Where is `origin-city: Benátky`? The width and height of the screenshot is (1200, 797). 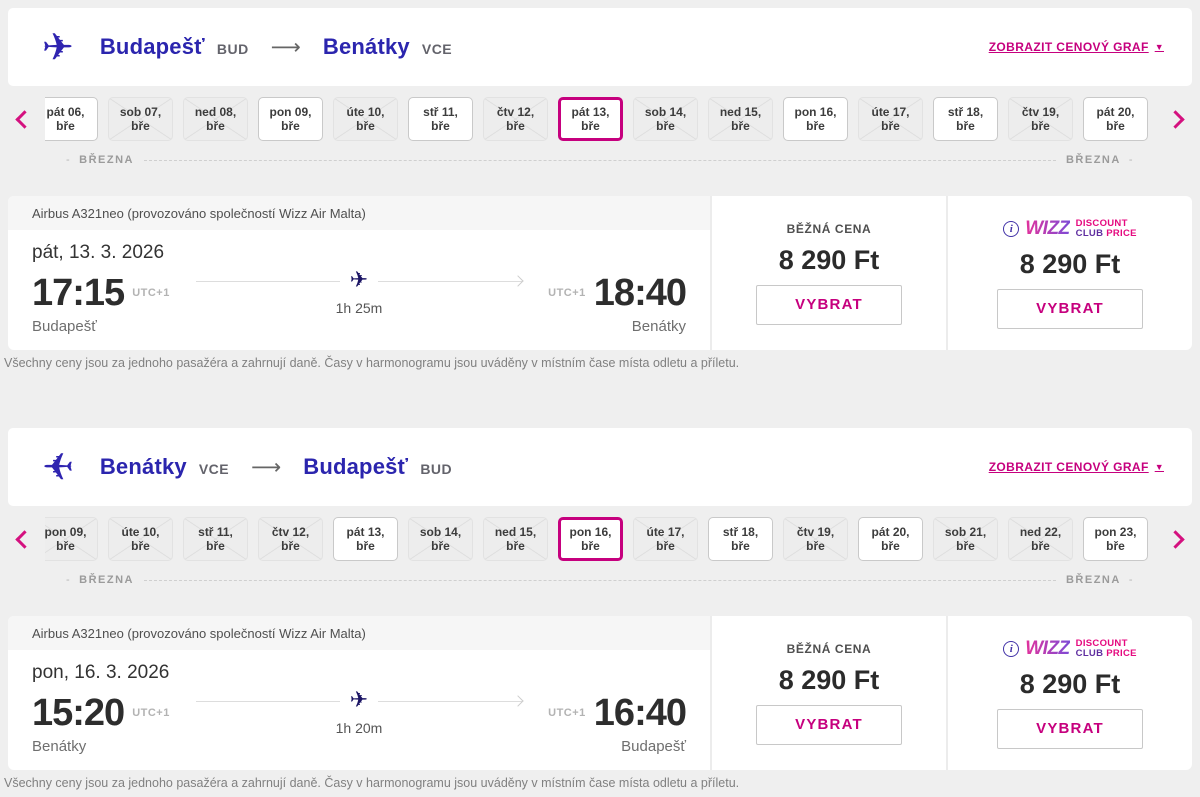 origin-city: Benátky is located at coordinates (143, 466).